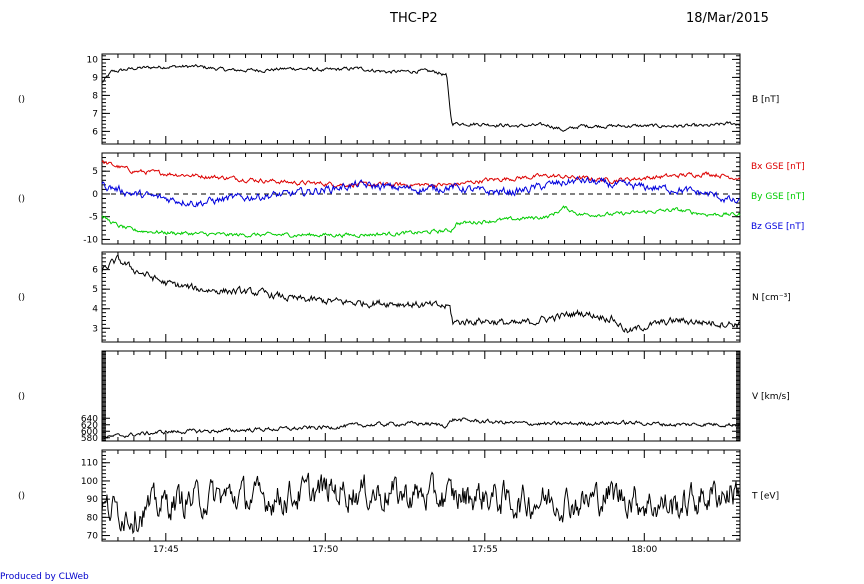  Describe the element at coordinates (21, 497) in the screenshot. I see `panel-side-label-T: ()` at that location.